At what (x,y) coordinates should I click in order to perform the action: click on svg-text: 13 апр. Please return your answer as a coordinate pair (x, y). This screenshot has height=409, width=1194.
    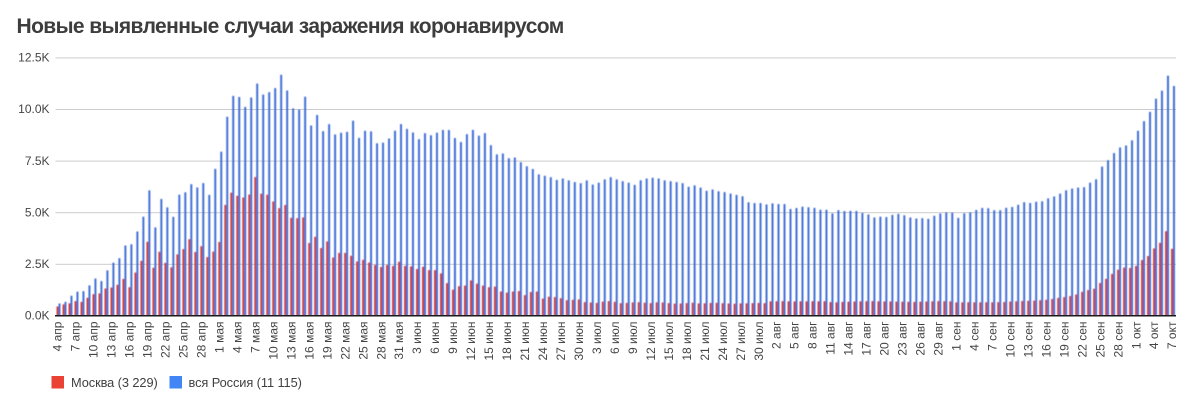
    Looking at the image, I should click on (112, 339).